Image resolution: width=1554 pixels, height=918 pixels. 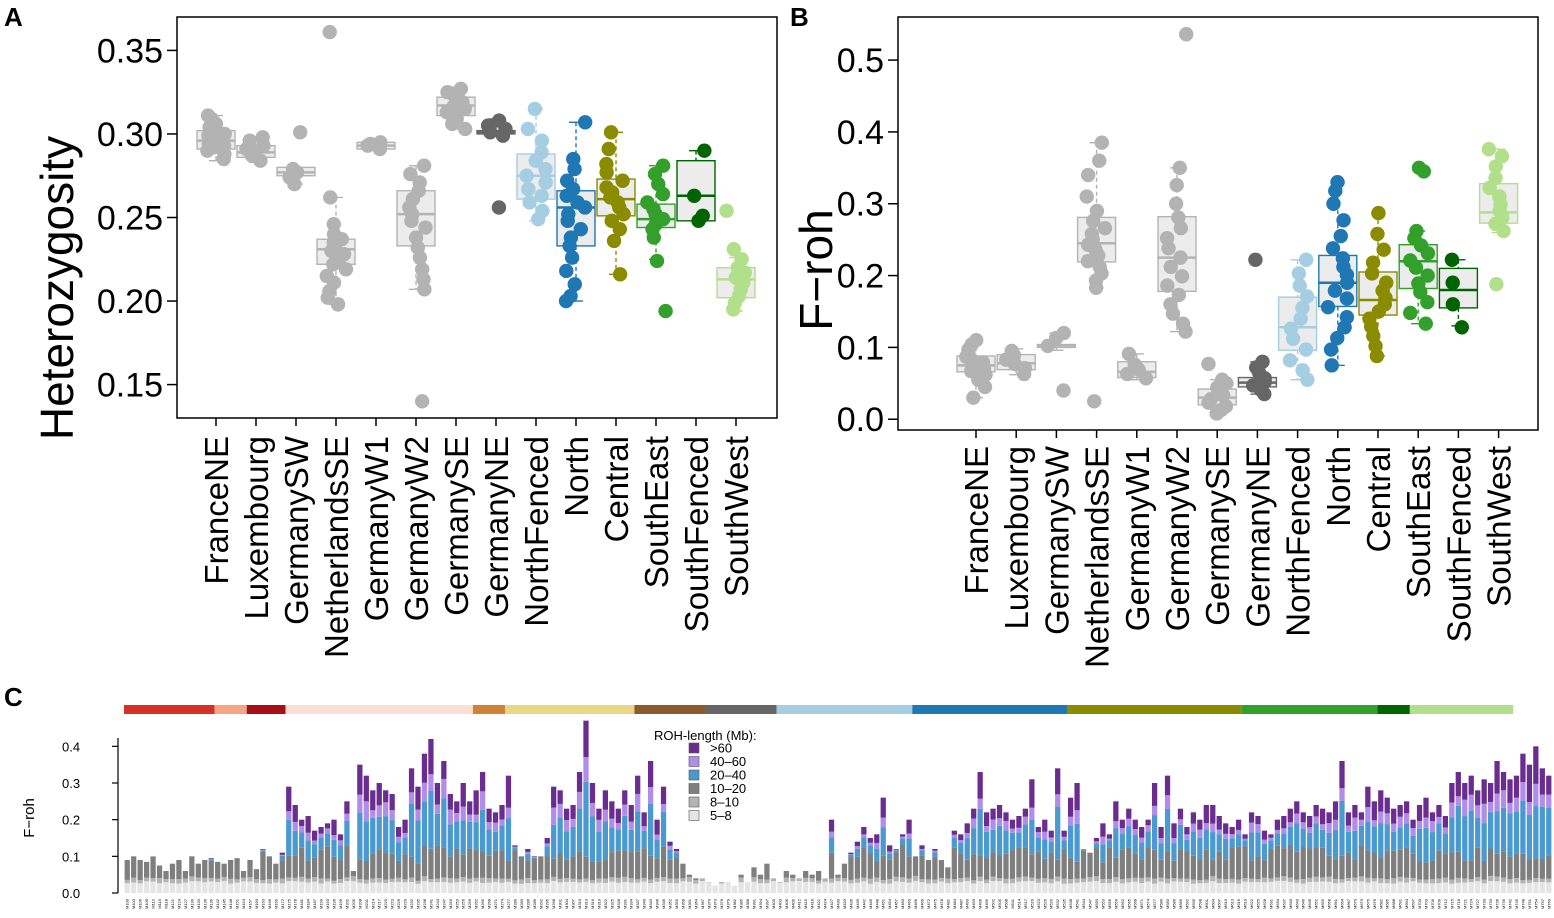 What do you see at coordinates (295, 903) in the screenshot?
I see `c-sample-label: M178` at bounding box center [295, 903].